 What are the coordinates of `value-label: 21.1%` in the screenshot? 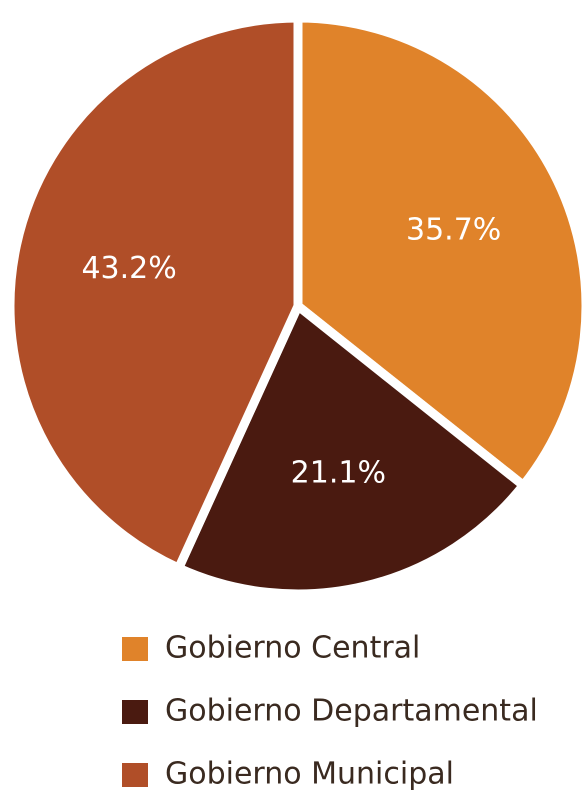 It's located at (338, 473).